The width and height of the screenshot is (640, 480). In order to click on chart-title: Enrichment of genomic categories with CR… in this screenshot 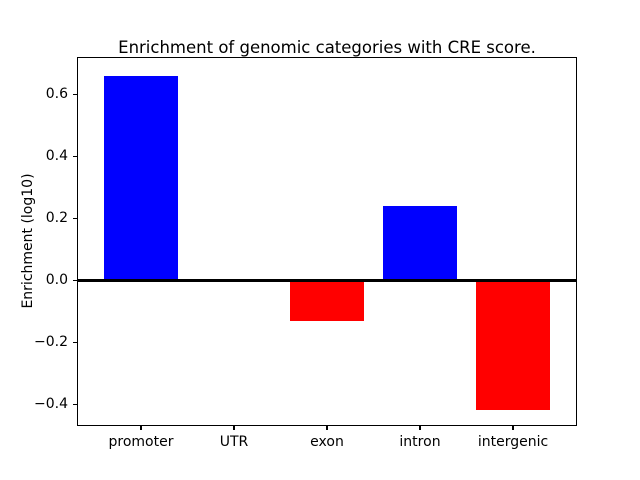, I will do `click(327, 47)`.